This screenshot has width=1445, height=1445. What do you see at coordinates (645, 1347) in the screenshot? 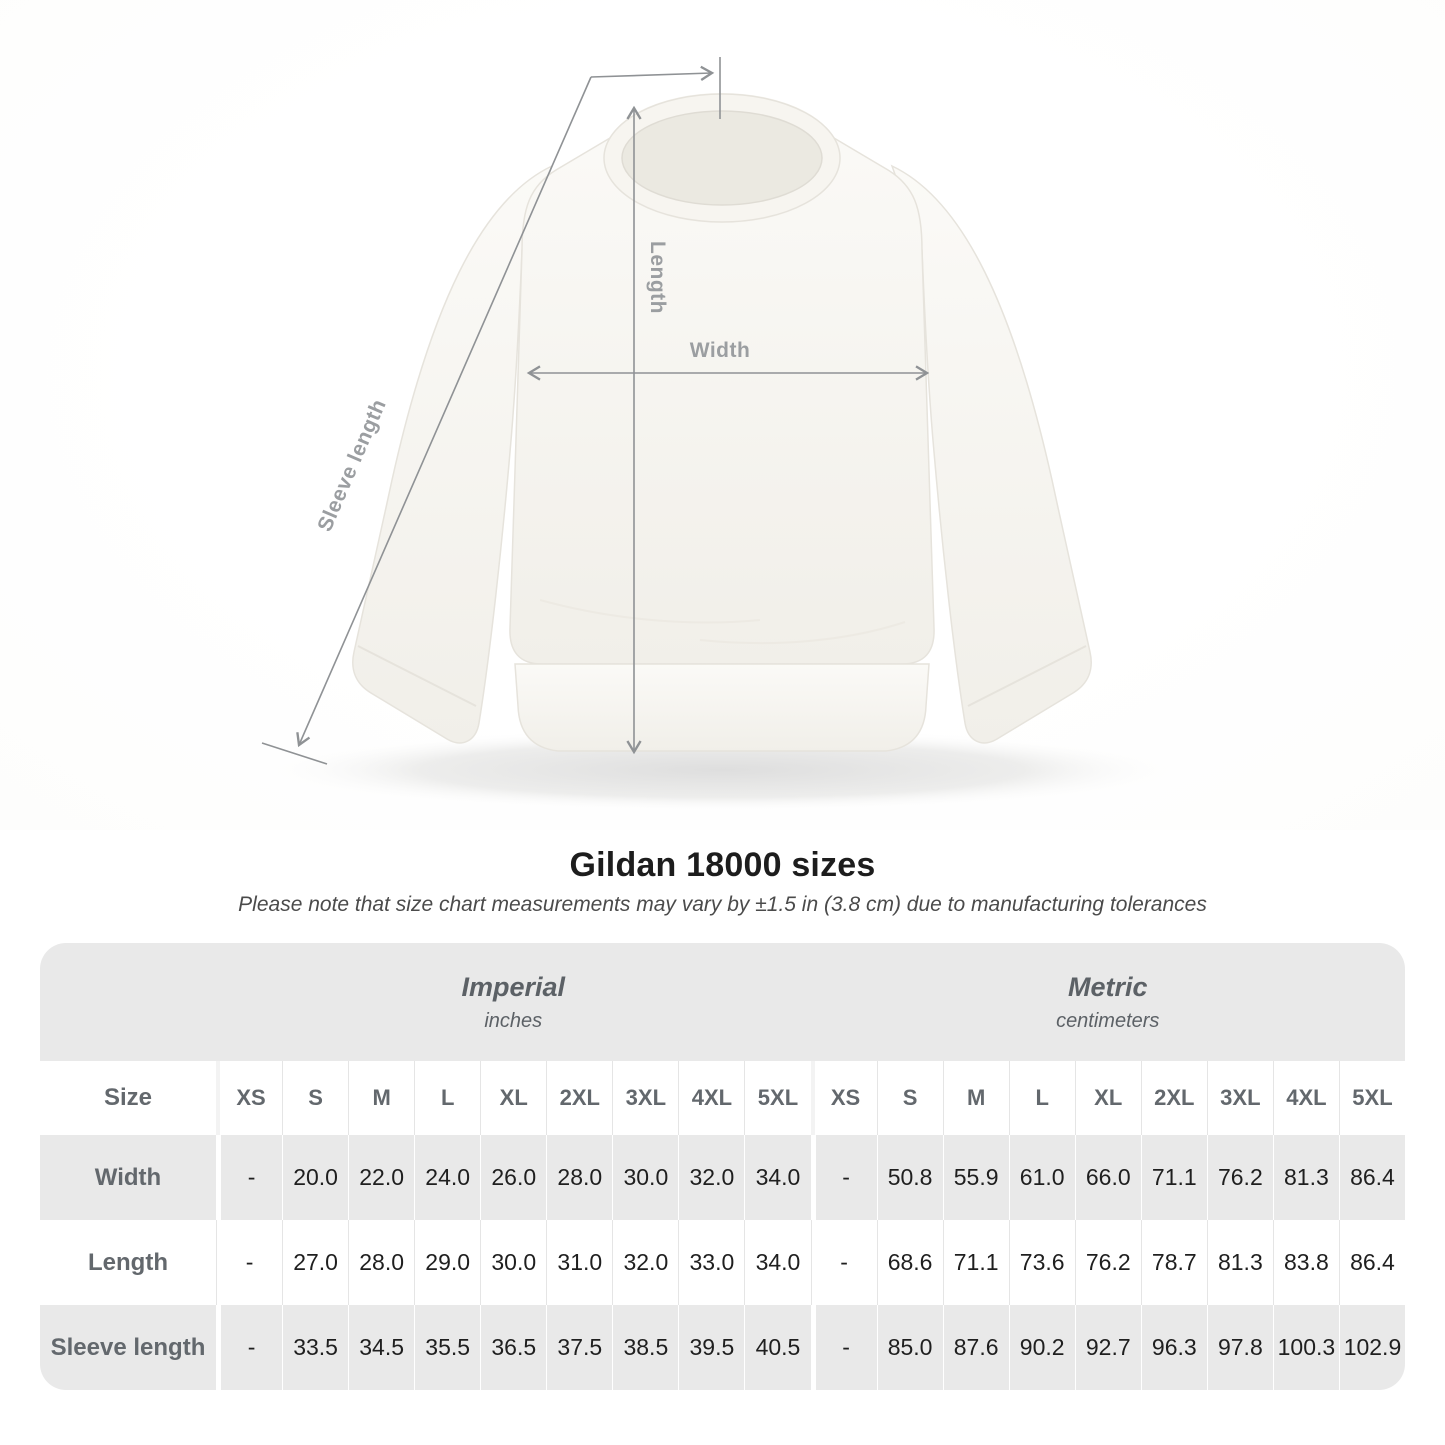
I see `measurement-value: 38.5` at bounding box center [645, 1347].